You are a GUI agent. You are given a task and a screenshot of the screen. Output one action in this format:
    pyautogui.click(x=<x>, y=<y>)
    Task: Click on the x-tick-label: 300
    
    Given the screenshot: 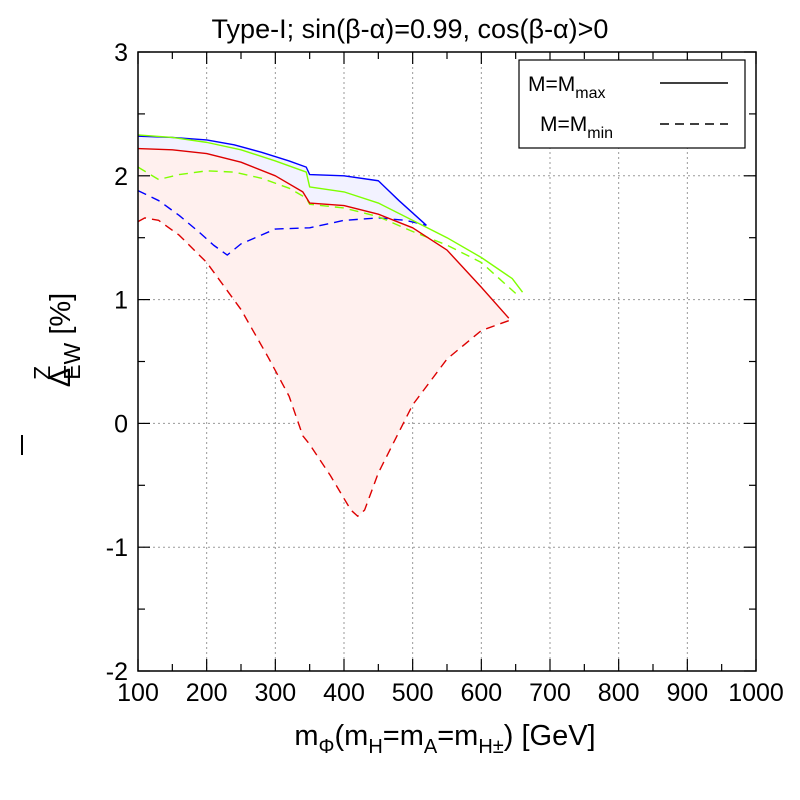 What is the action you would take?
    pyautogui.click(x=275, y=693)
    